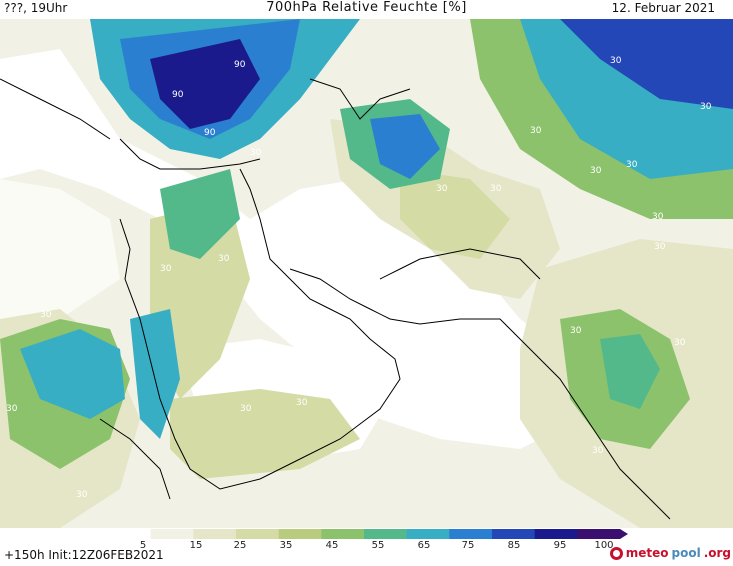 The width and height of the screenshot is (733, 566). Describe the element at coordinates (424, 545) in the screenshot. I see `colorbar-tick-label: 65` at that location.